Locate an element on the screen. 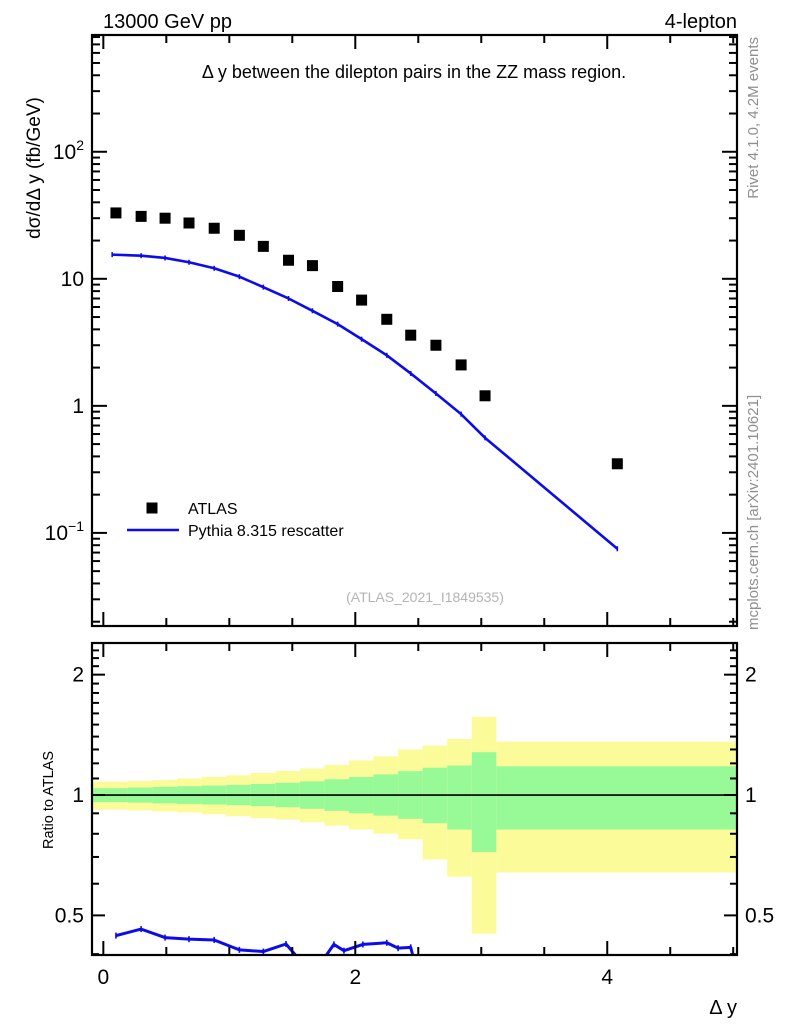 This screenshot has width=786, height=1024. rivet-version-note: Rivet 4.1.0, 4.2M events is located at coordinates (753, 118).